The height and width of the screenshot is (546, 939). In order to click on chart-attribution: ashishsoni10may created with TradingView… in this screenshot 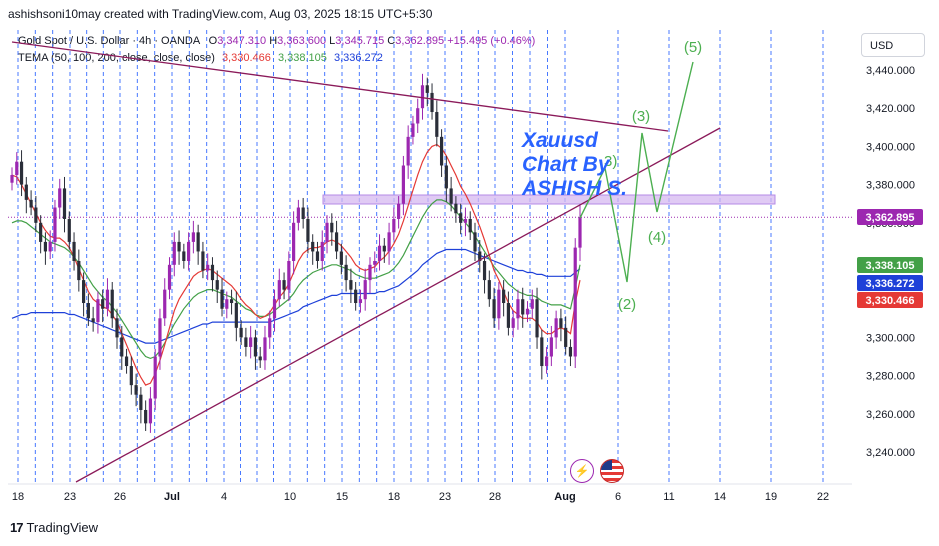, I will do `click(220, 14)`.